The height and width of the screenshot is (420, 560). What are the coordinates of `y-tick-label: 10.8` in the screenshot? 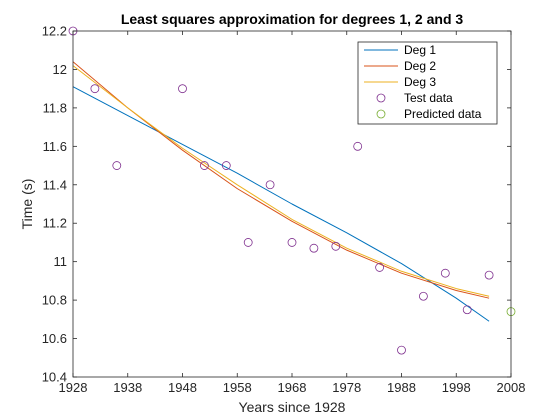 It's located at (54, 300).